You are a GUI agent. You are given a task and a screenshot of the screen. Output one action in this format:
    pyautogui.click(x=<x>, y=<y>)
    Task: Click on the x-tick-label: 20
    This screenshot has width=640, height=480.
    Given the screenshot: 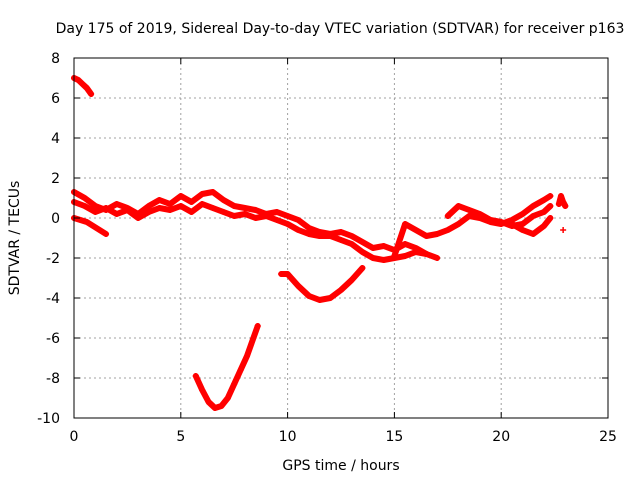 What is the action you would take?
    pyautogui.click(x=501, y=437)
    